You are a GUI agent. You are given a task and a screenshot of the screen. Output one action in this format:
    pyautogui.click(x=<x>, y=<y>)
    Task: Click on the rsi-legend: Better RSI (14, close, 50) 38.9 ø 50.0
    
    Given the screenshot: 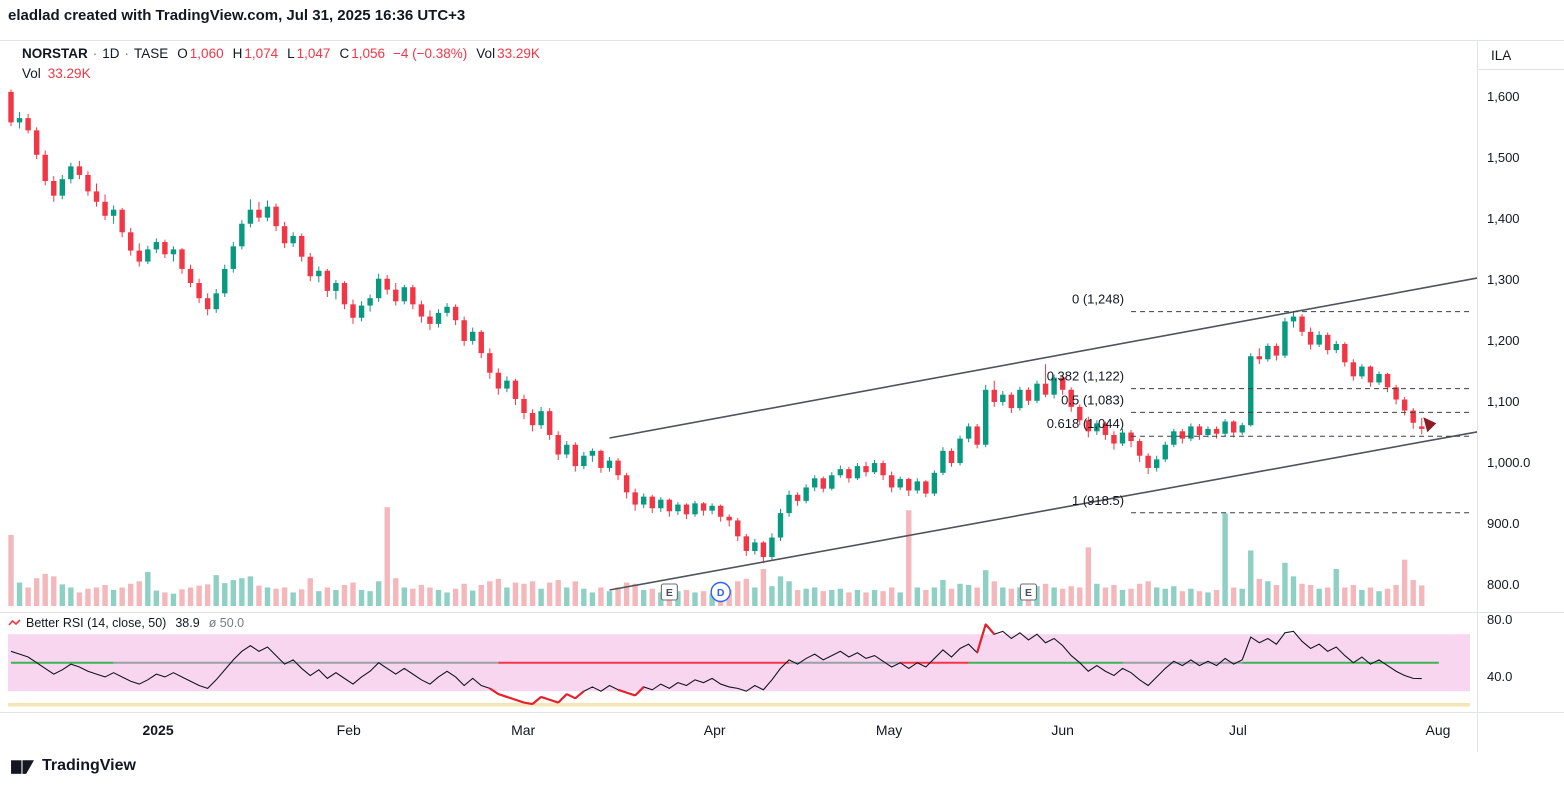 What is the action you would take?
    pyautogui.click(x=126, y=623)
    